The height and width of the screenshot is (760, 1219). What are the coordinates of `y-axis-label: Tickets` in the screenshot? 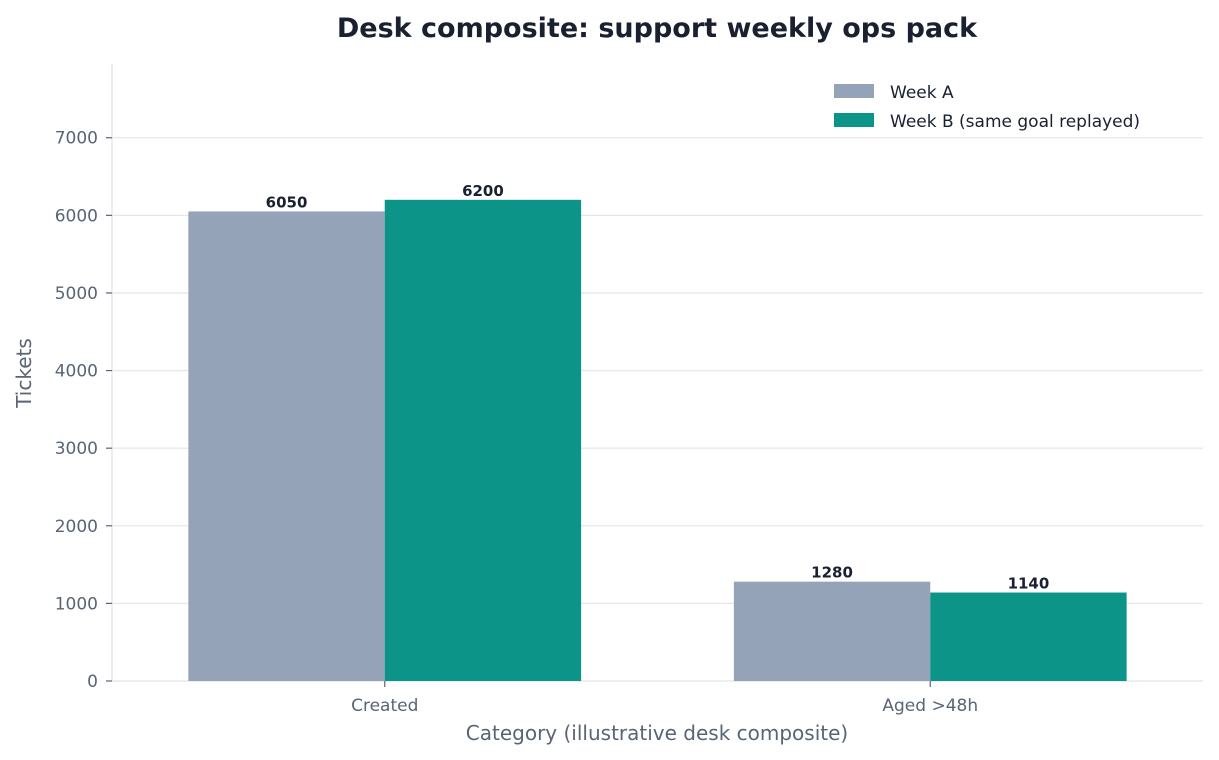 It's located at (24, 373).